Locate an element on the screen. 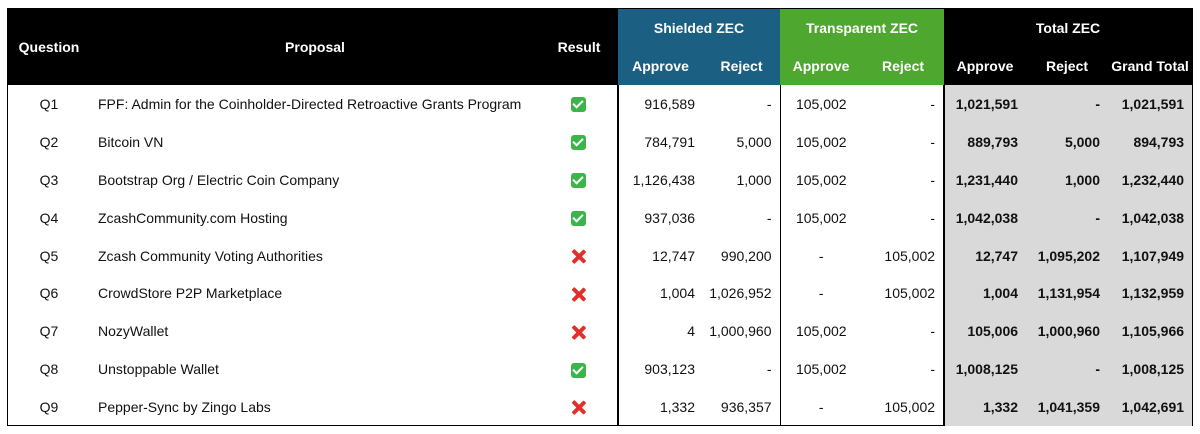  grand-total: 1,107,949 is located at coordinates (1150, 255).